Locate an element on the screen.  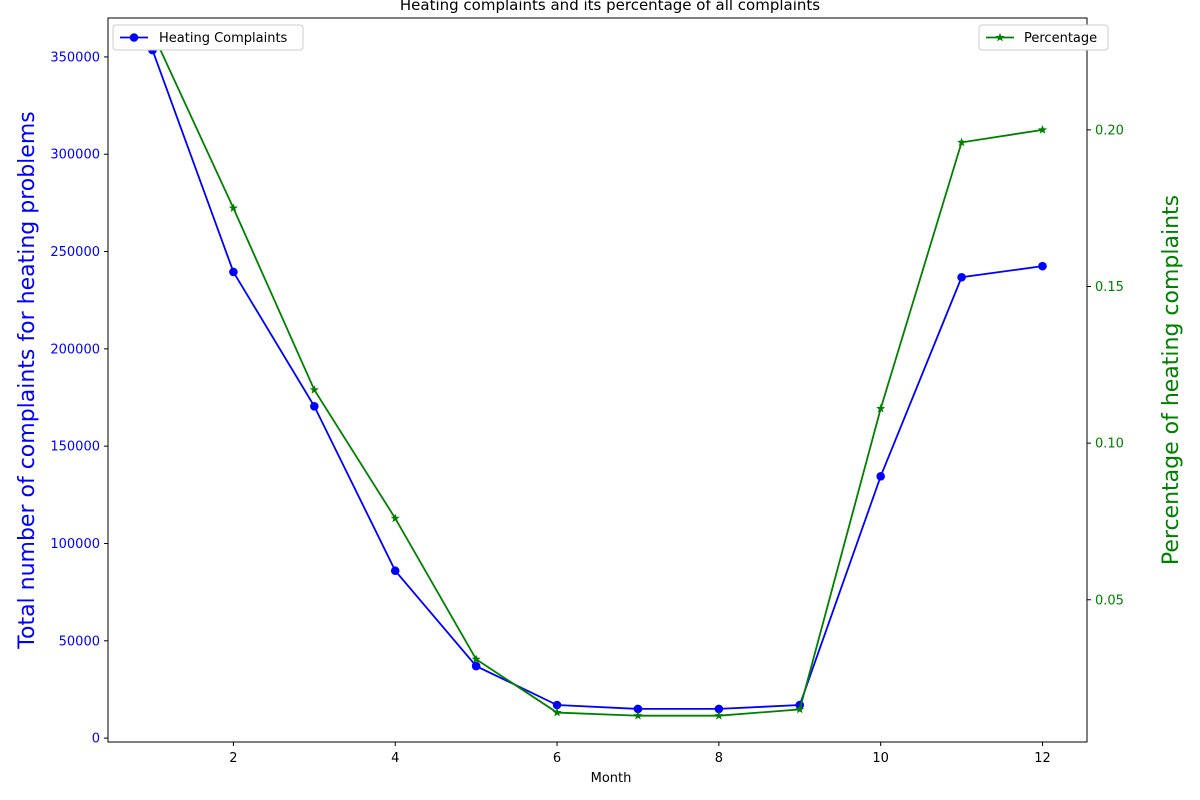
y-tick-label: 50000 is located at coordinates (79, 641).